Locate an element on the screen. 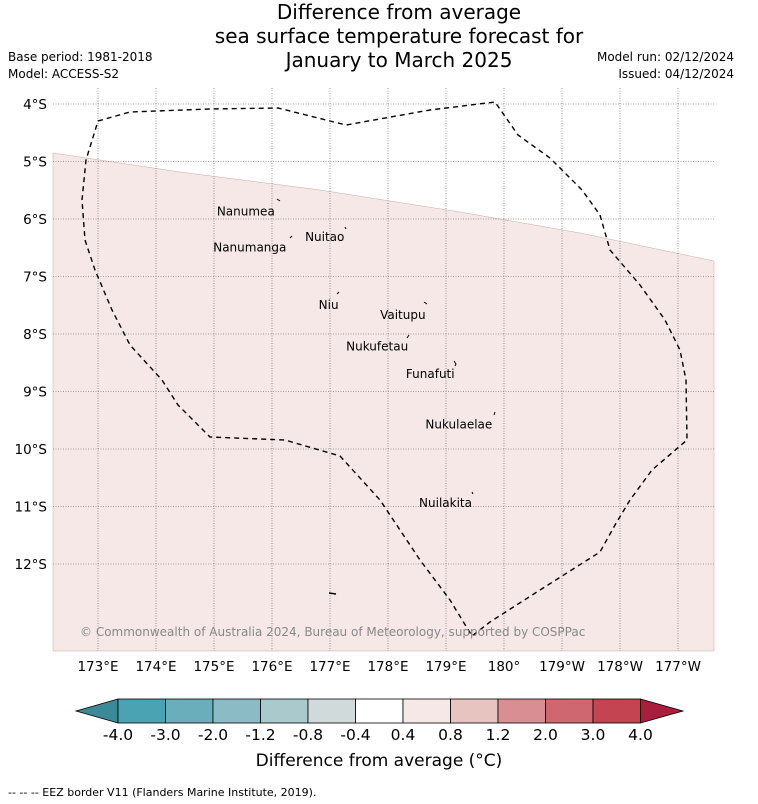  colorbar-tick-label: -1.2 is located at coordinates (260, 735).